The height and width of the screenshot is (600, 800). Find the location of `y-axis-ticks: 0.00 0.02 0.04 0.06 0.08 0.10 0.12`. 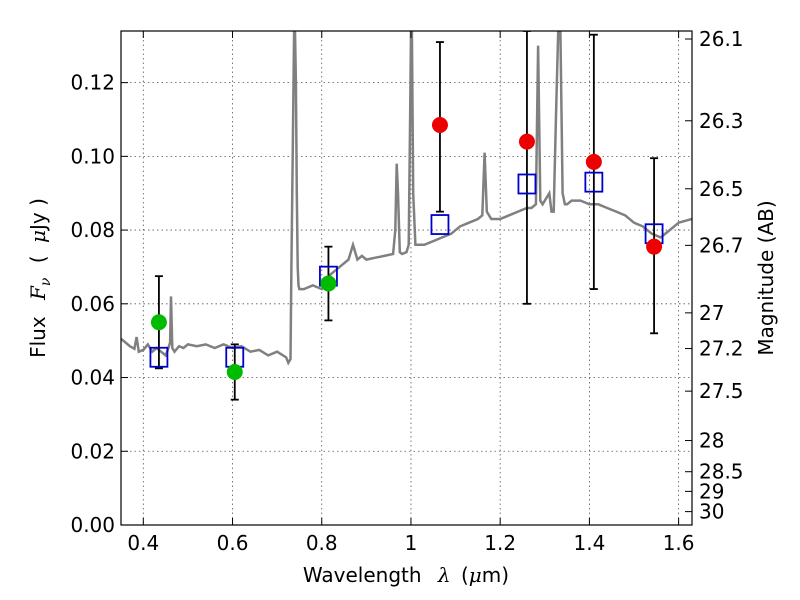

y-axis-ticks: 0.00 0.02 0.04 0.06 0.08 0.10 0.12 is located at coordinates (99, 304).